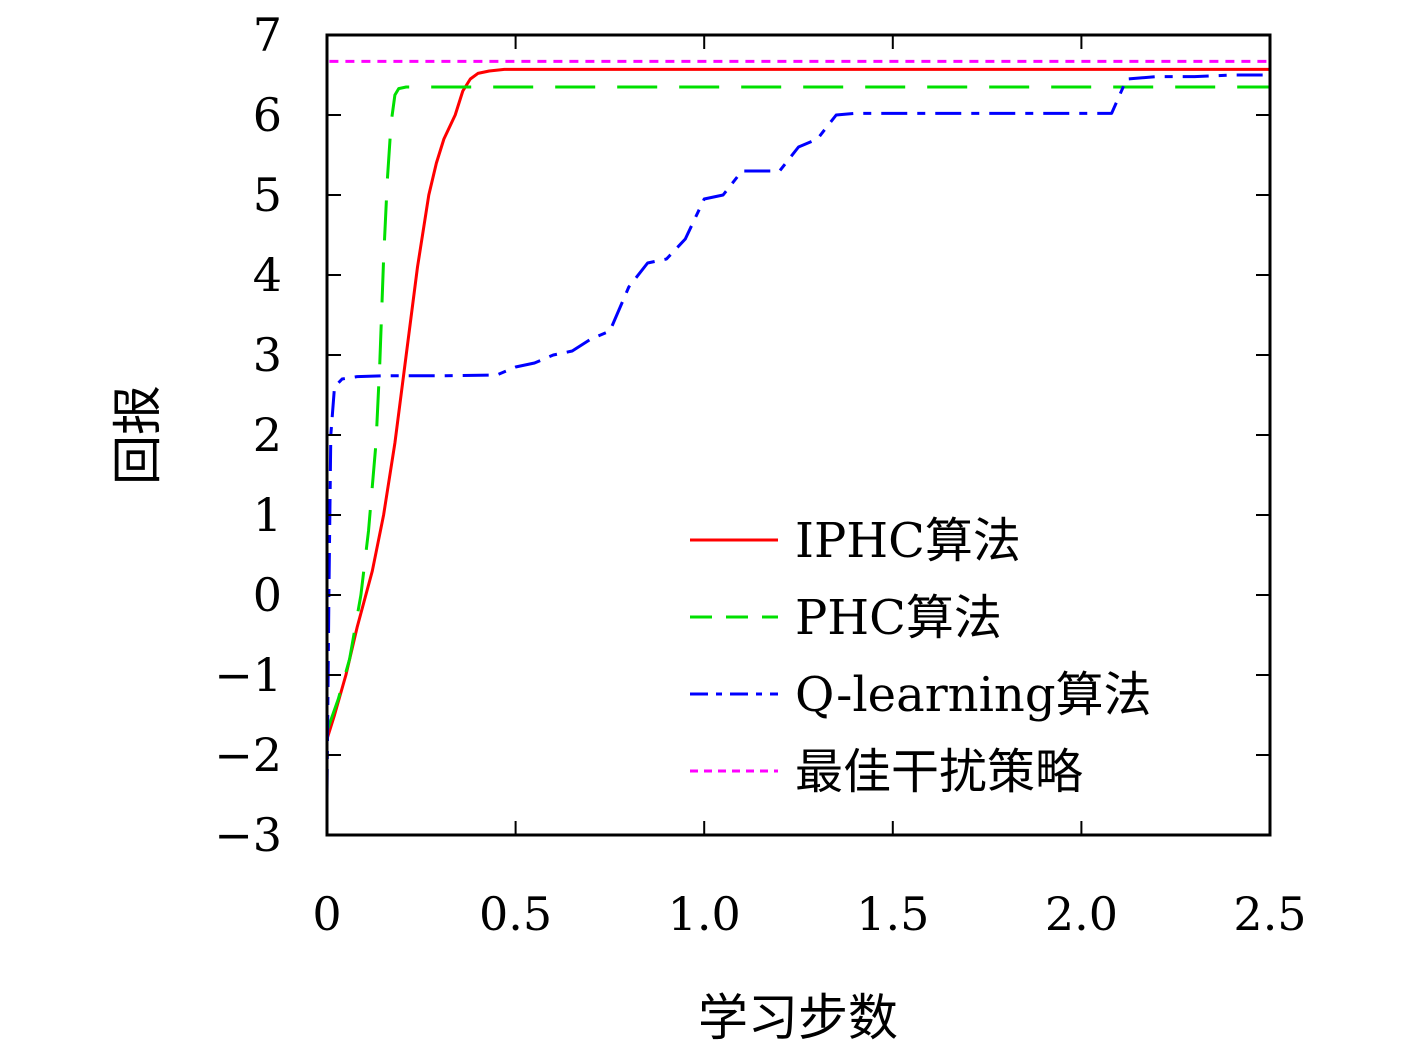  Describe the element at coordinates (267, 275) in the screenshot. I see `y-tick-label: 4` at that location.